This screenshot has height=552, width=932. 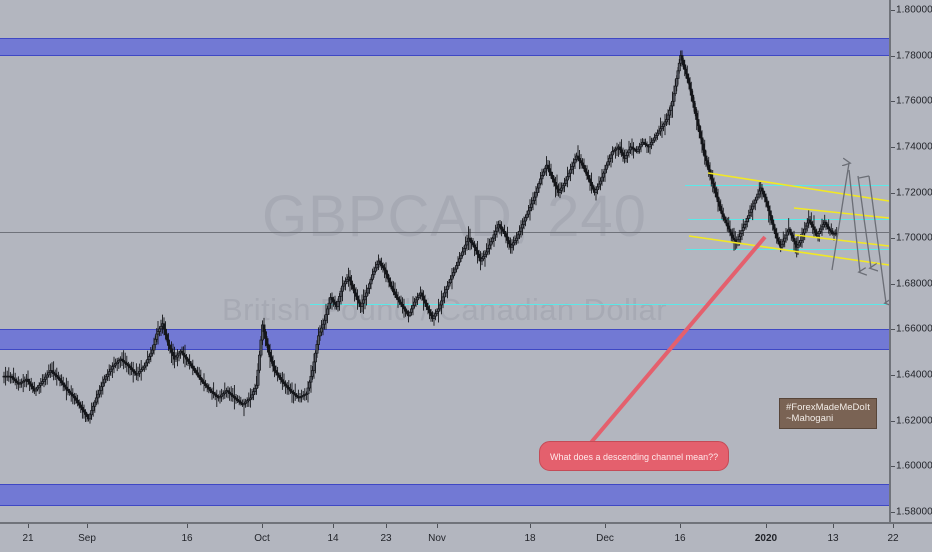 What do you see at coordinates (333, 538) in the screenshot?
I see `time-axis-label: 14` at bounding box center [333, 538].